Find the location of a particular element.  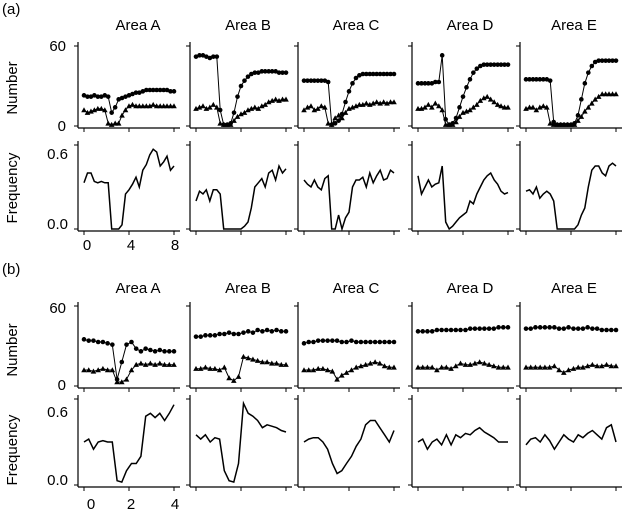

ytick-number-b-top: 60 is located at coordinates (57, 308).